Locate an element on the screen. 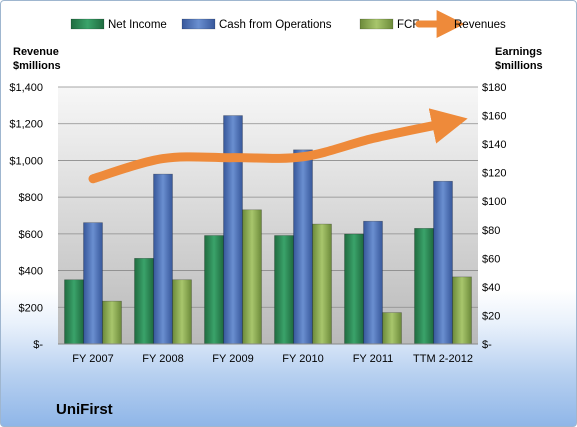 The height and width of the screenshot is (427, 577). right-axis-title-line2: $millions is located at coordinates (519, 66).